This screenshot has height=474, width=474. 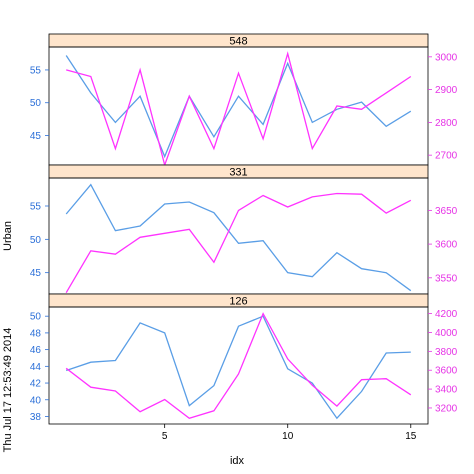 What do you see at coordinates (238, 42) in the screenshot?
I see `strip-label: 548` at bounding box center [238, 42].